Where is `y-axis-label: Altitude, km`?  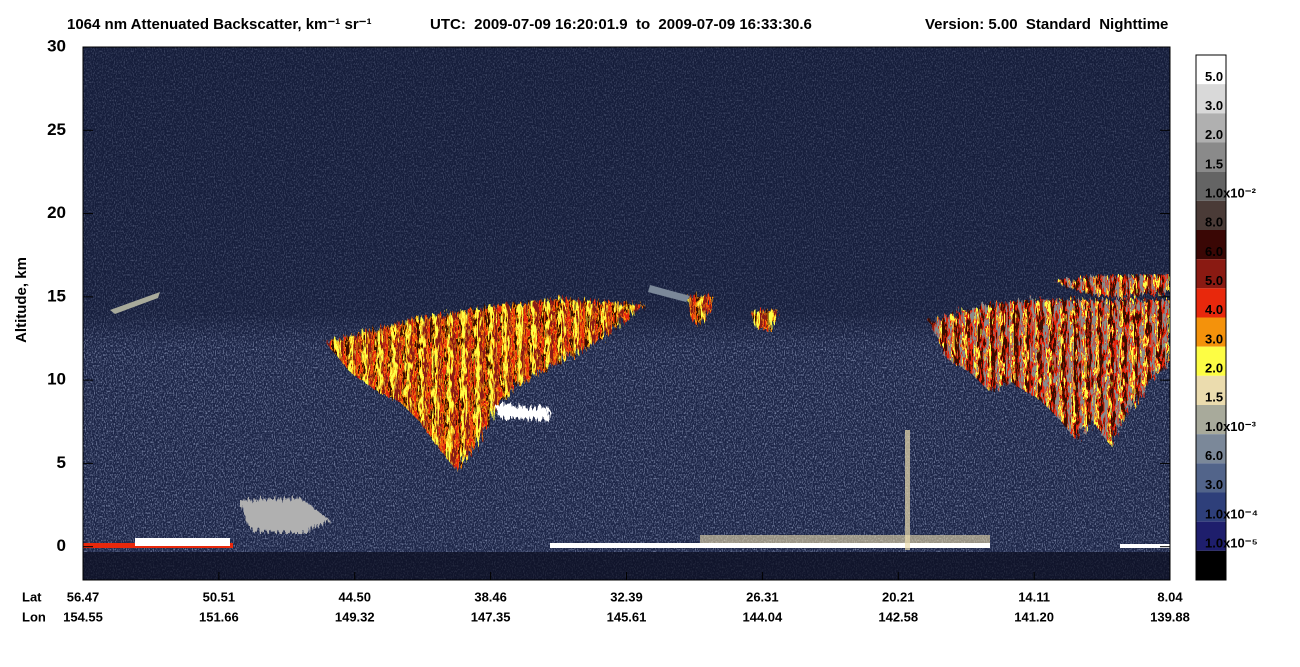
y-axis-label: Altitude, km is located at coordinates (21, 300).